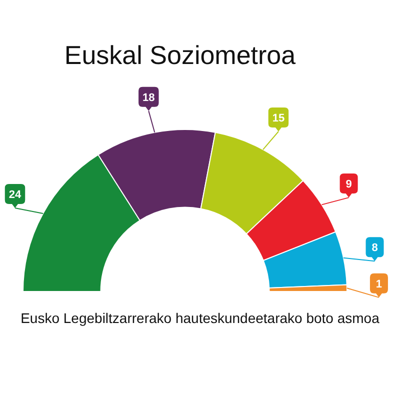 Image resolution: width=400 pixels, height=400 pixels. What do you see at coordinates (148, 98) in the screenshot?
I see `data-label: 18` at bounding box center [148, 98].